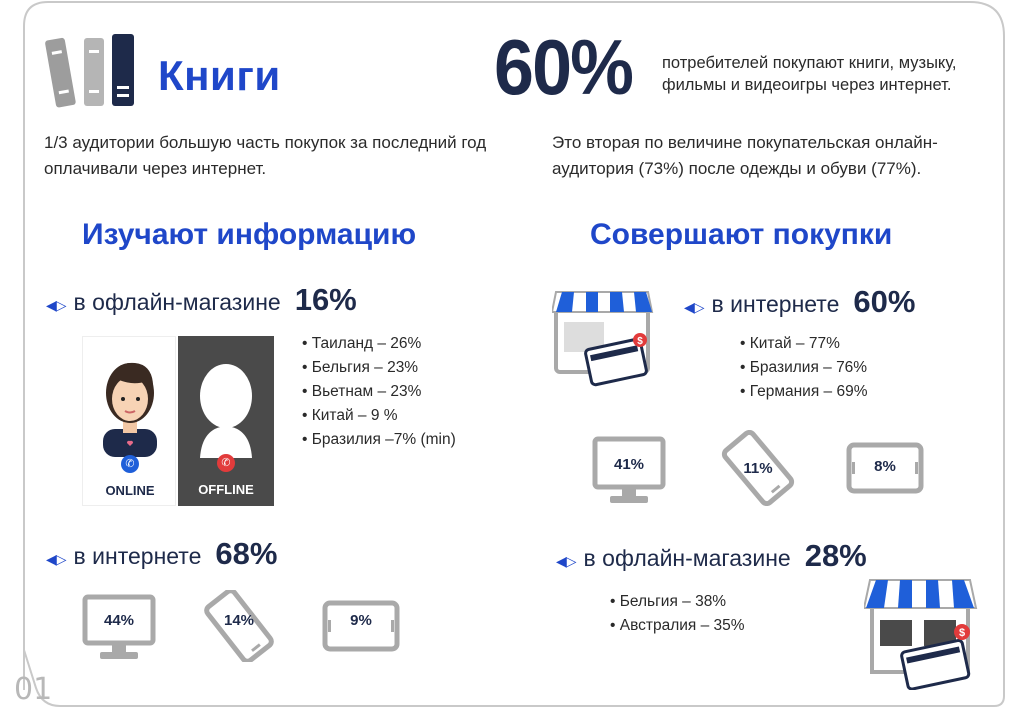 This screenshot has height=720, width=1020. Describe the element at coordinates (130, 490) in the screenshot. I see `online-tag: ONLINE` at that location.